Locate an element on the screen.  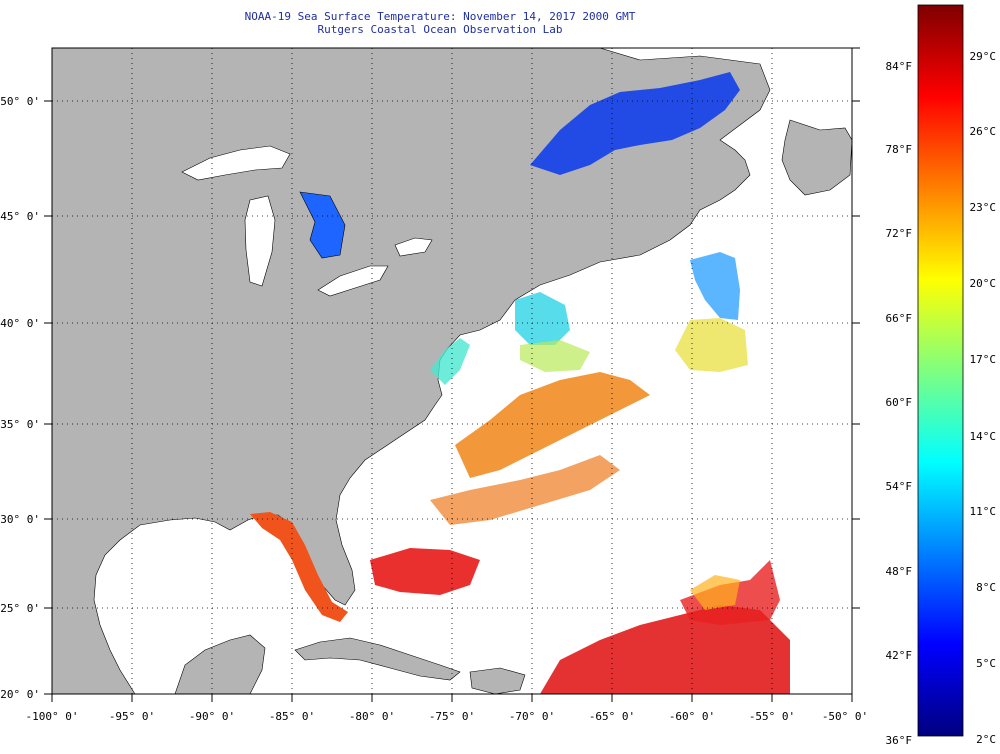
lake-huron is located at coordinates (322, 225).